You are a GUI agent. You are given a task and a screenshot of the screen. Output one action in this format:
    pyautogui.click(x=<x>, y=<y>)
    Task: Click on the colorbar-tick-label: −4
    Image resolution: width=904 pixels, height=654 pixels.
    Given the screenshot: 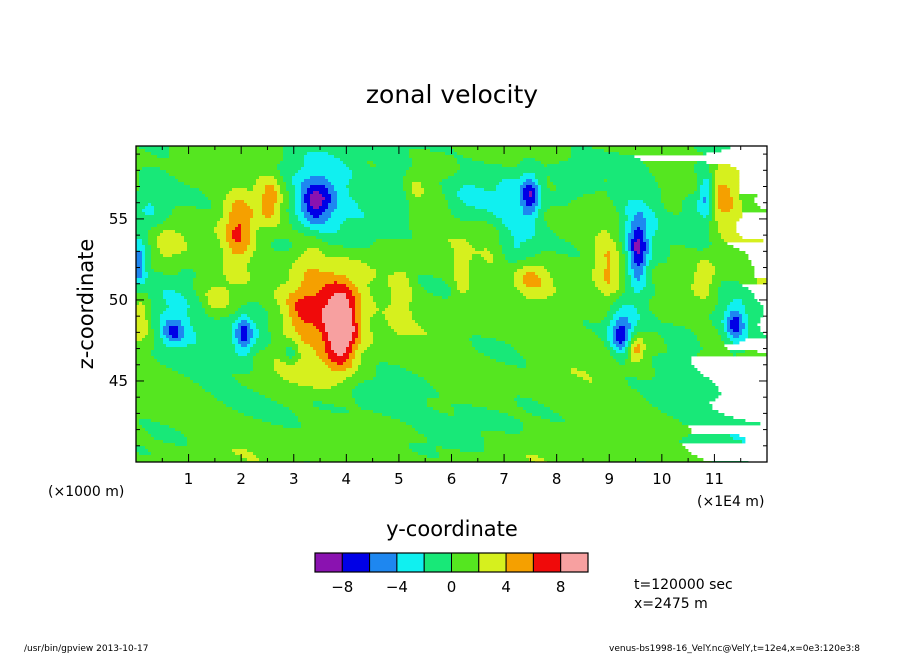 What is the action you would take?
    pyautogui.click(x=397, y=587)
    